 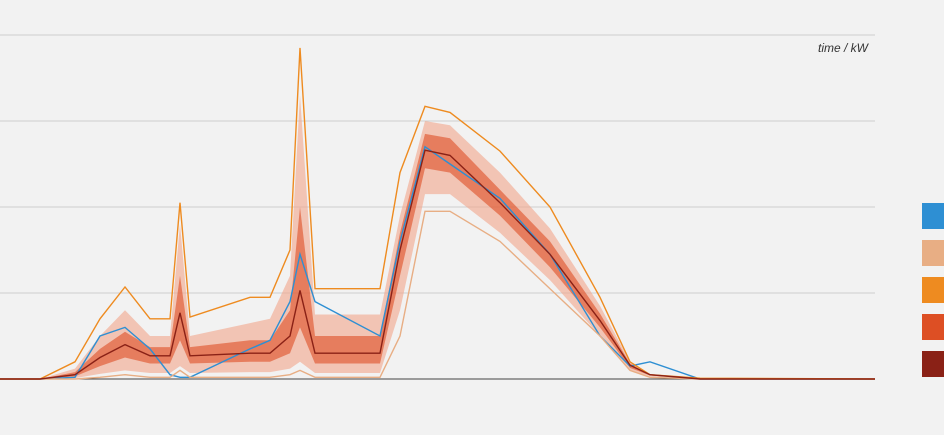 What do you see at coordinates (844, 48) in the screenshot?
I see `annotation: time / kW` at bounding box center [844, 48].